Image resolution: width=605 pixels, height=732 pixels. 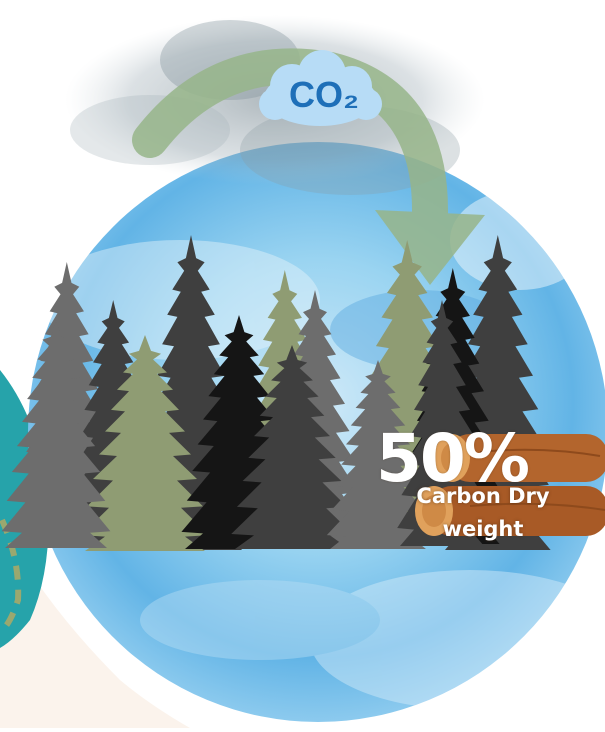 I want to click on cream-background-shape, so click(x=95, y=624).